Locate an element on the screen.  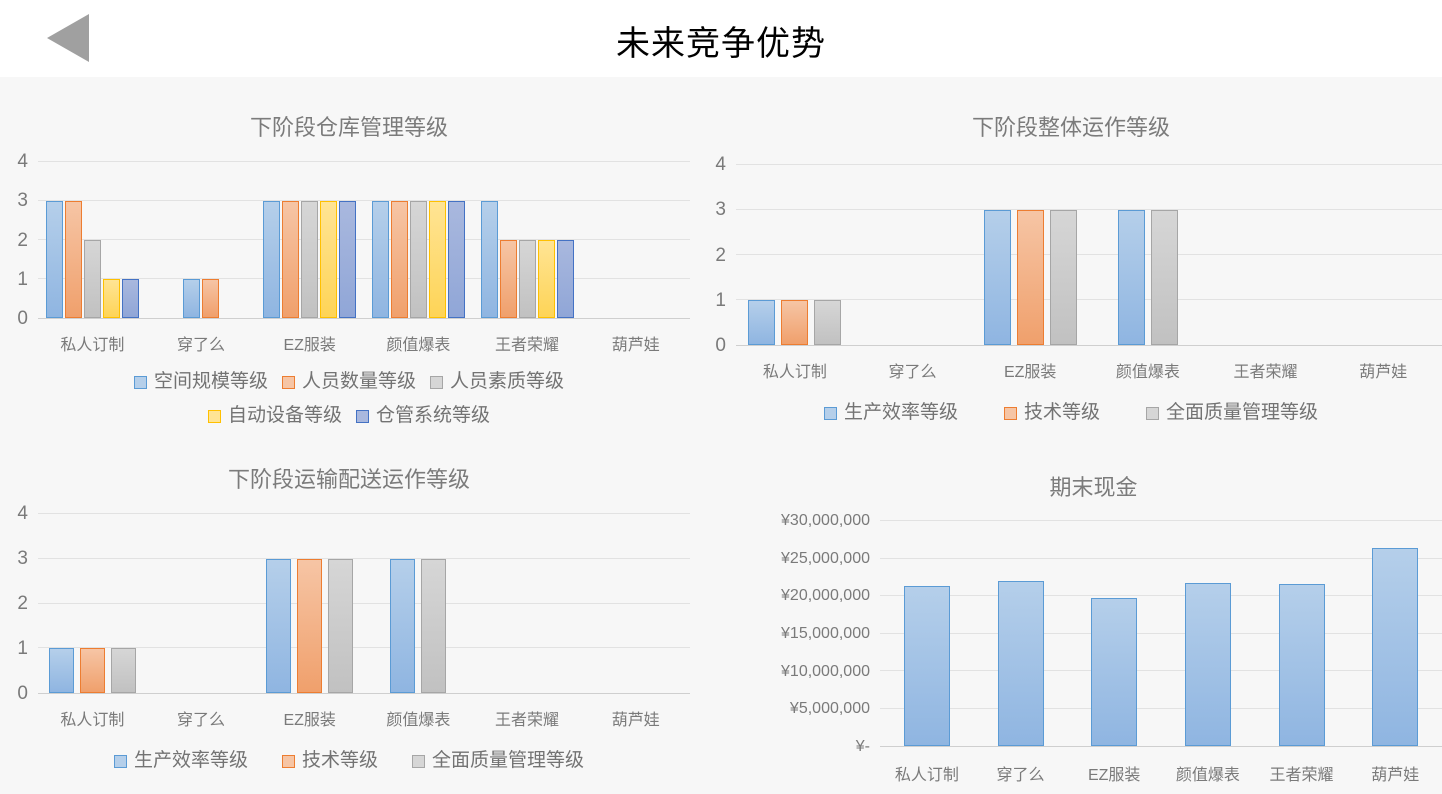
legend-label: 自动设备等级 is located at coordinates (284, 415).